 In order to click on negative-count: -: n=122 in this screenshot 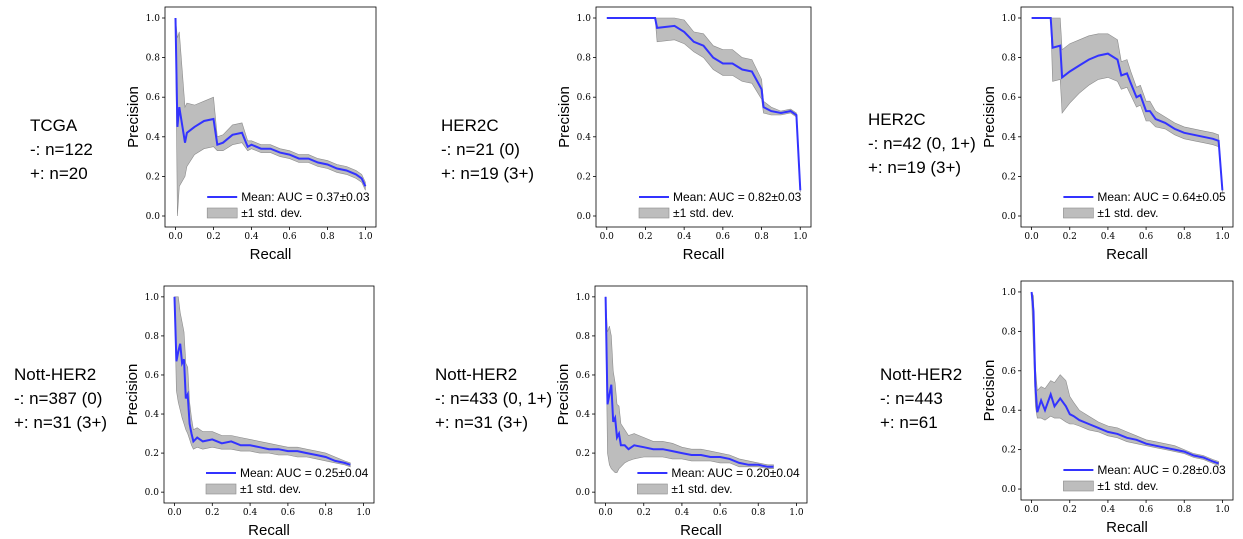, I will do `click(61, 149)`.